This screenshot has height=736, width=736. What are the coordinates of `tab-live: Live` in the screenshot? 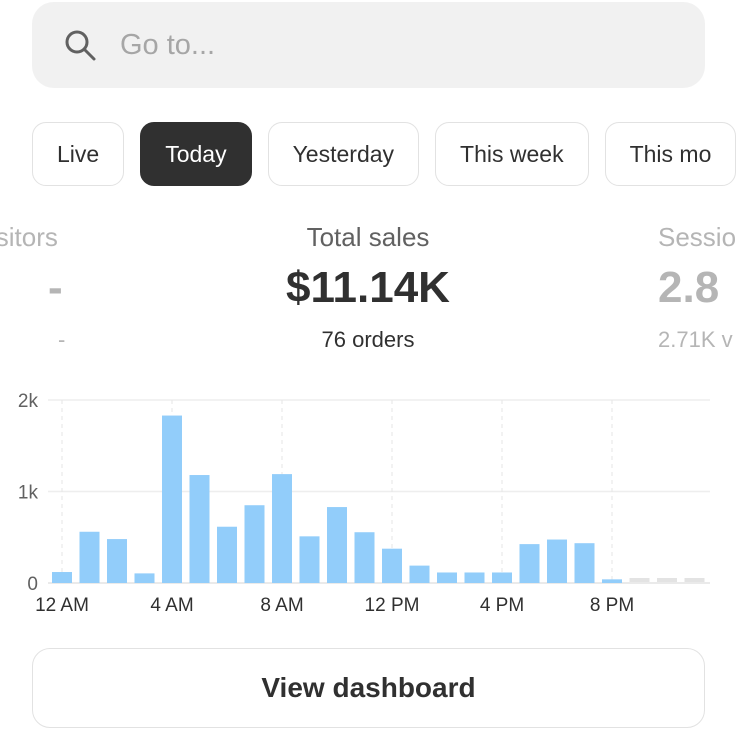 It's located at (78, 154).